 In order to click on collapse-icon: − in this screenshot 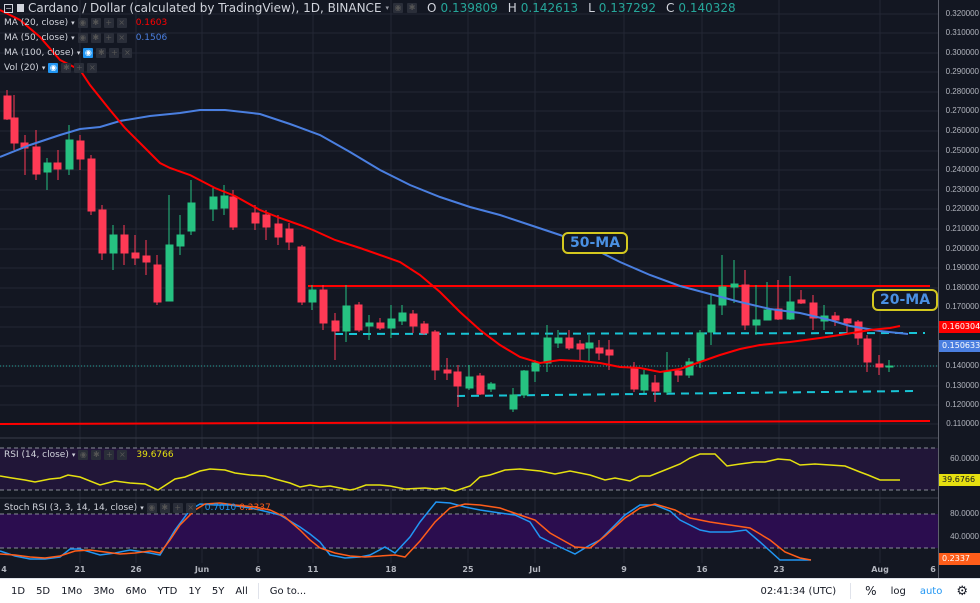, I will do `click(8, 8)`.